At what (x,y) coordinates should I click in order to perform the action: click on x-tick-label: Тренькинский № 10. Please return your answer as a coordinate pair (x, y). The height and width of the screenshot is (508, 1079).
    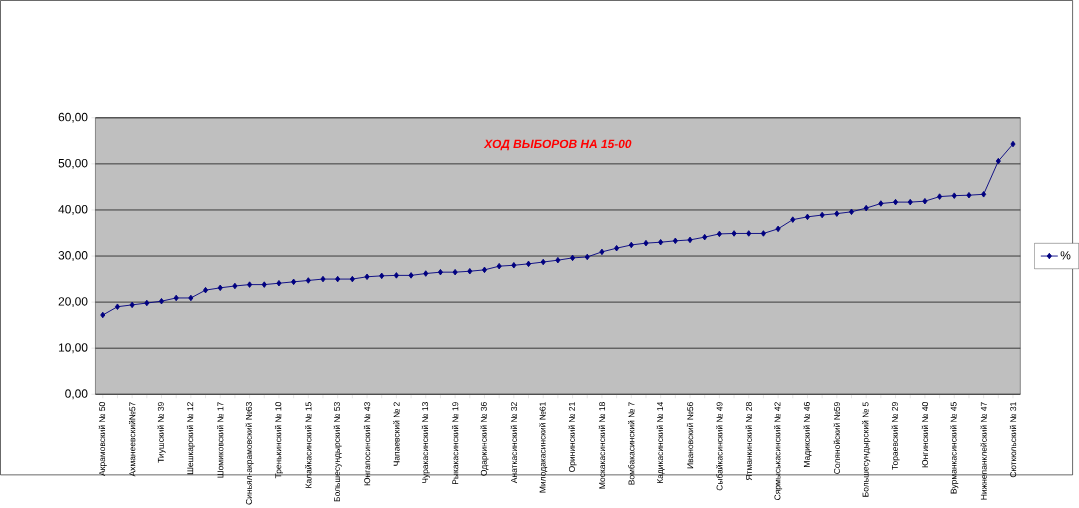
    Looking at the image, I should click on (278, 440).